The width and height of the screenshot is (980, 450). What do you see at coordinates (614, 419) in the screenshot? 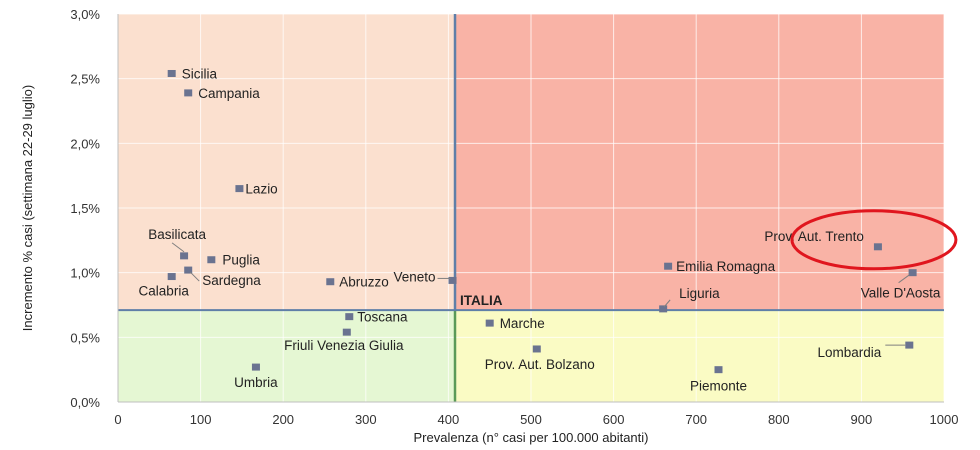
I see `x-tick-label: 600` at bounding box center [614, 419].